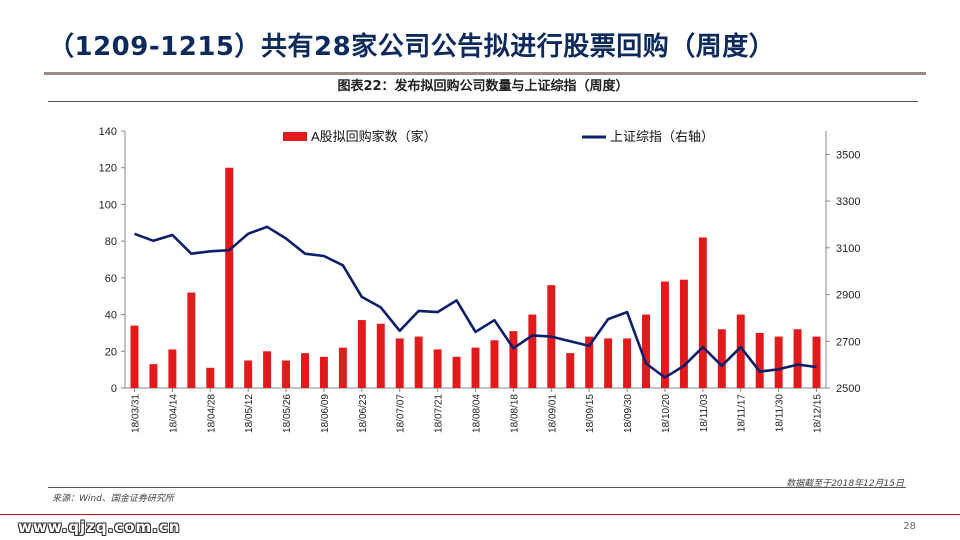  What do you see at coordinates (439, 413) in the screenshot?
I see `x-tick-label: 18/07/21` at bounding box center [439, 413].